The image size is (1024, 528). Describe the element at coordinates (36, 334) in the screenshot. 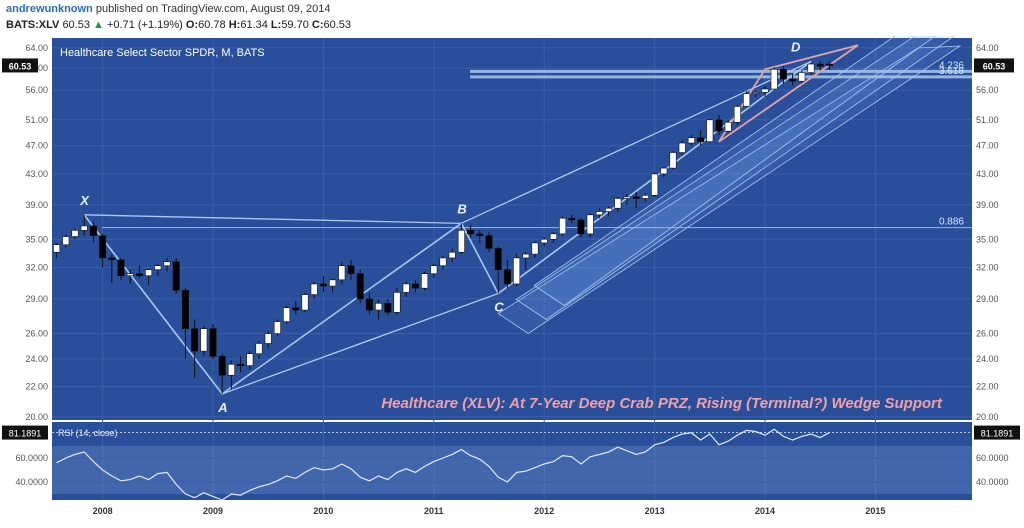

I see `y-tick-left-10: 26.00` at that location.